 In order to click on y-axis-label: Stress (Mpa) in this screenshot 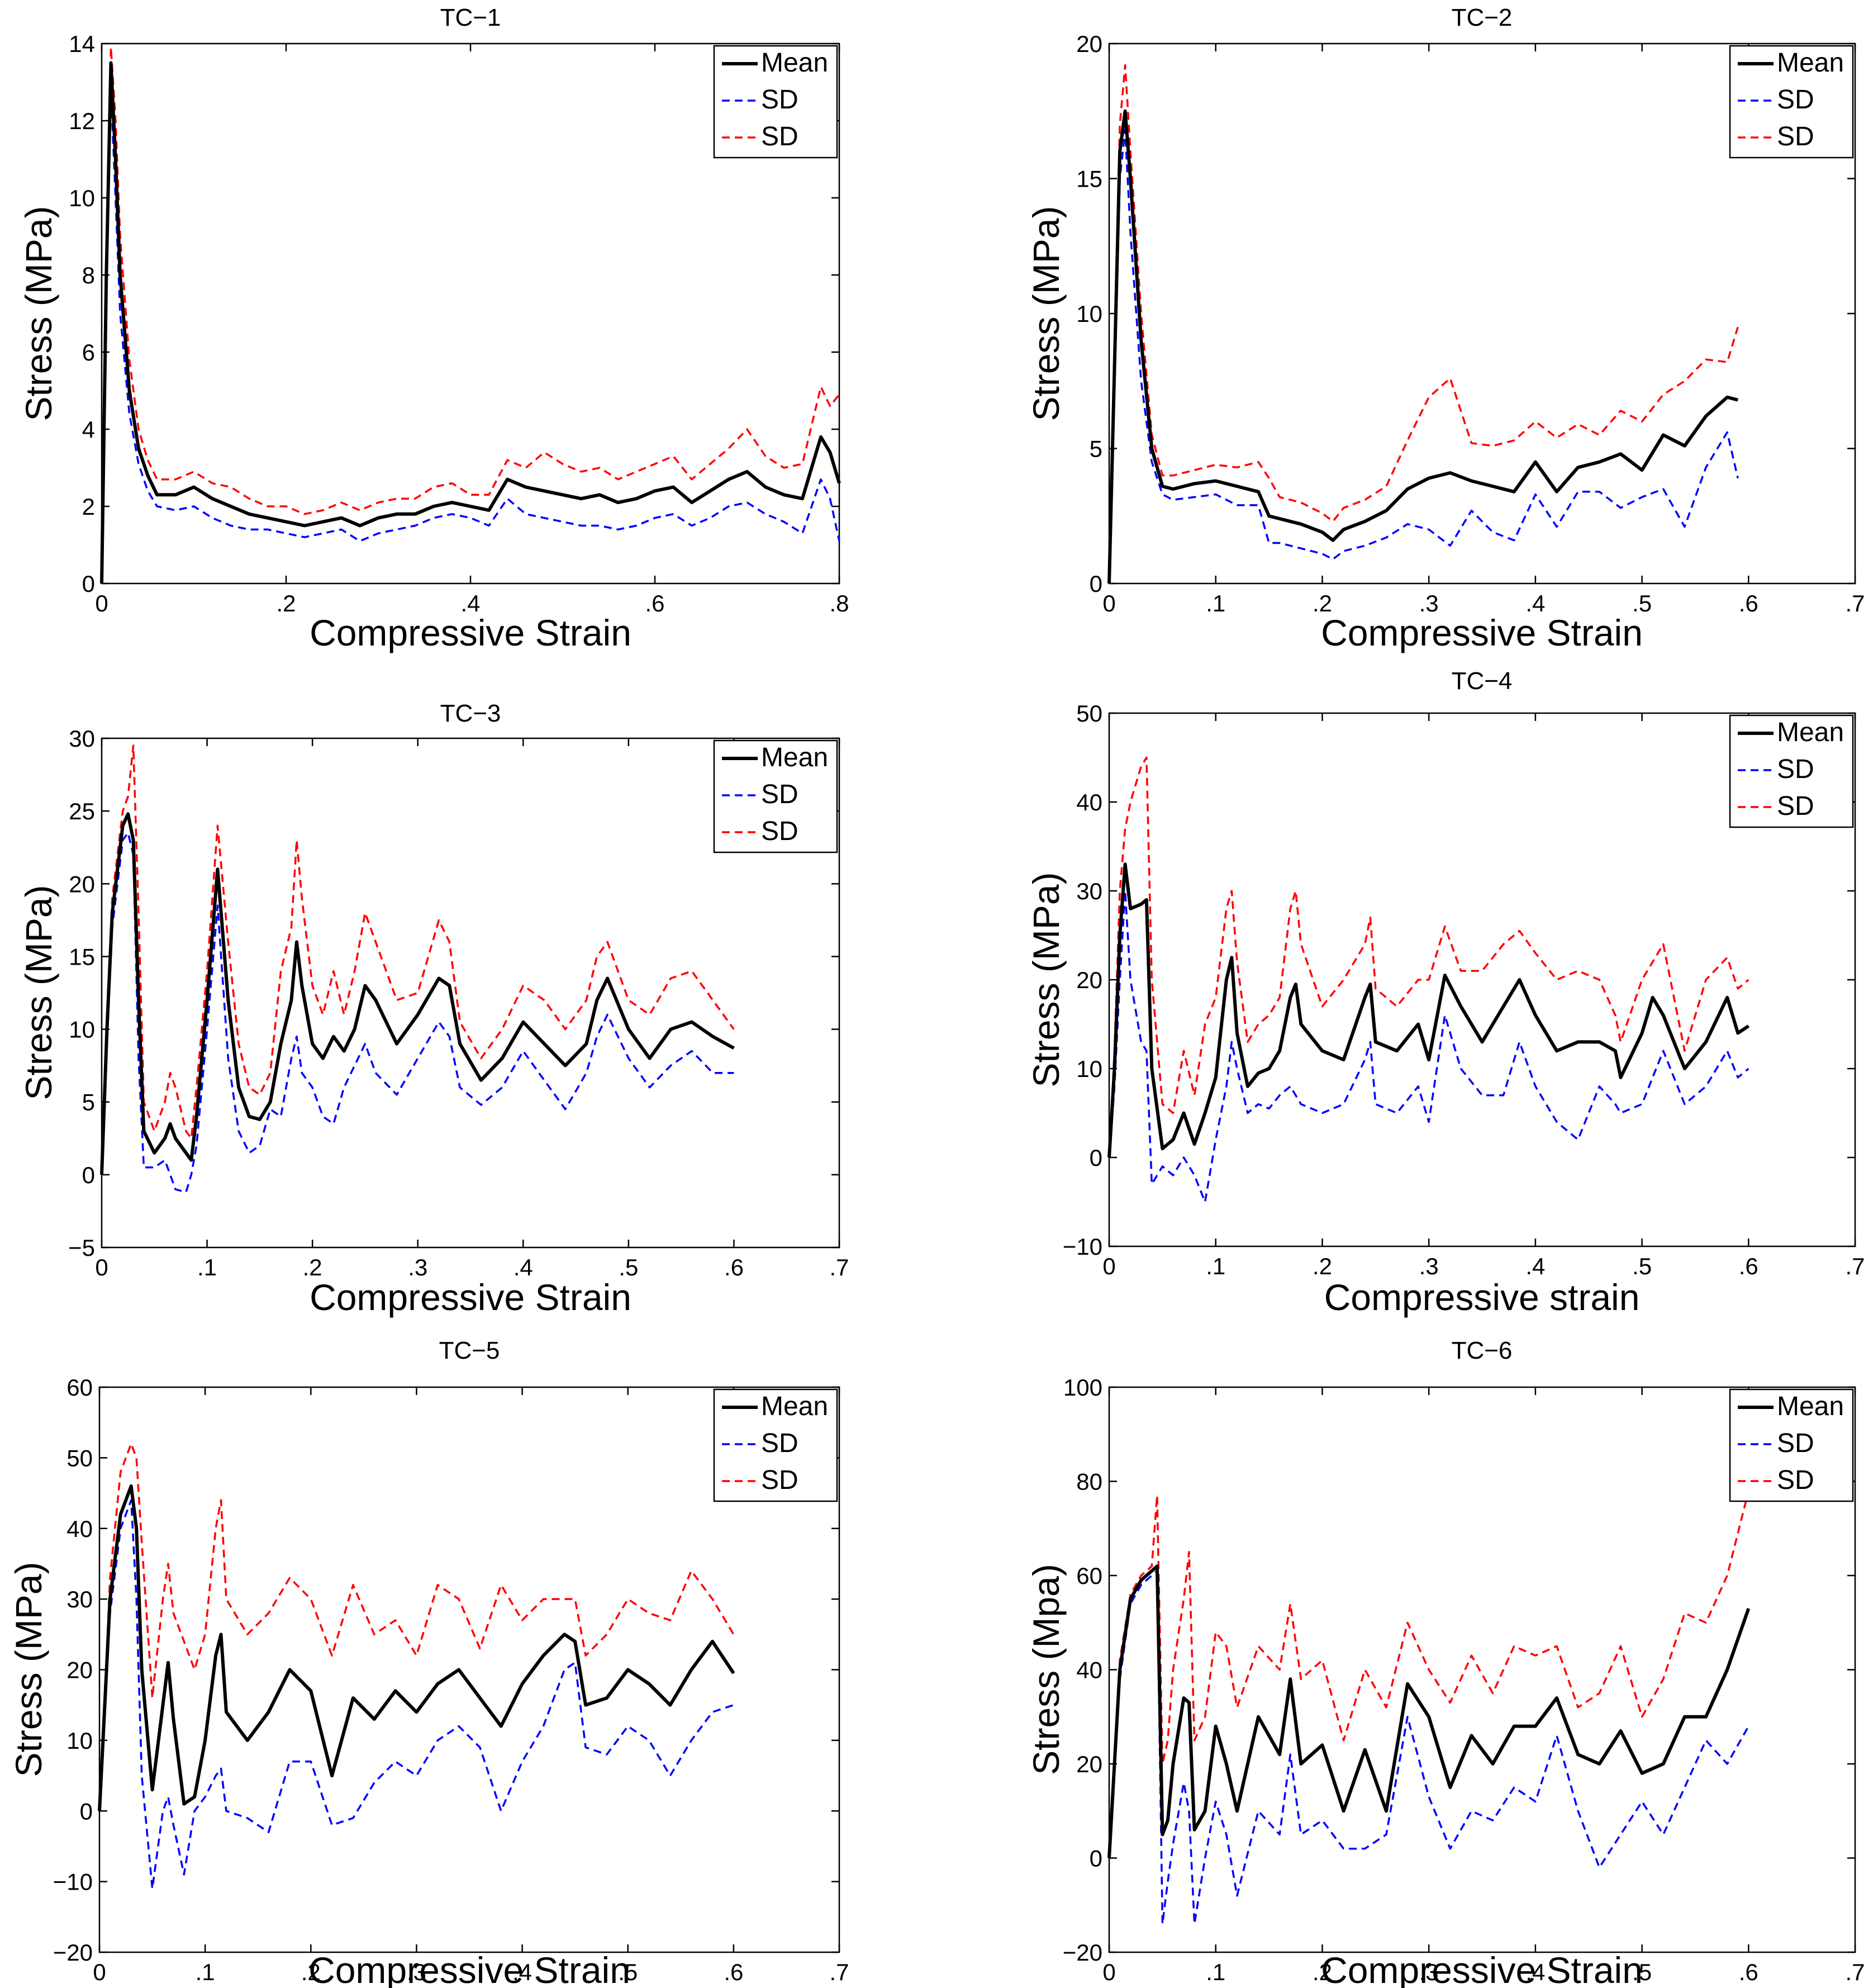, I will do `click(1046, 1669)`.